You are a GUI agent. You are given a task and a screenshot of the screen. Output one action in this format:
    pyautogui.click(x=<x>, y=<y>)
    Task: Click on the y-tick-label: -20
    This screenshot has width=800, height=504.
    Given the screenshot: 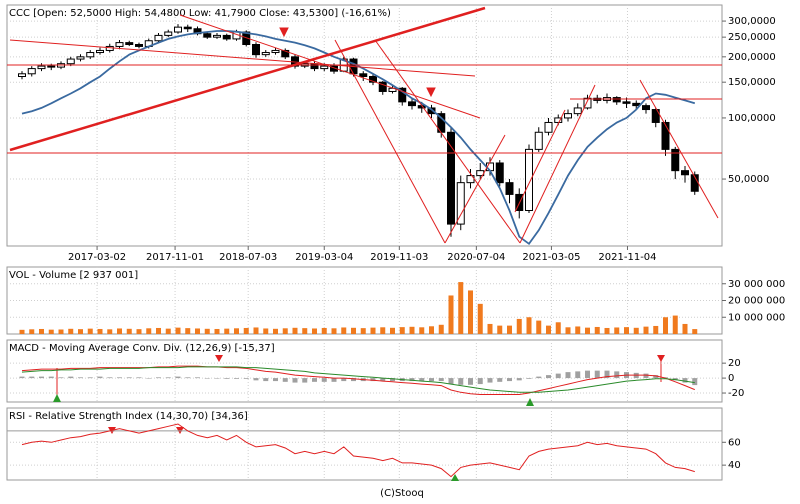 What is the action you would take?
    pyautogui.click(x=736, y=393)
    